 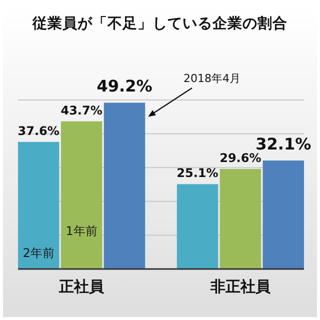 What do you see at coordinates (240, 287) in the screenshot?
I see `x-tick-label: 非正社員` at bounding box center [240, 287].